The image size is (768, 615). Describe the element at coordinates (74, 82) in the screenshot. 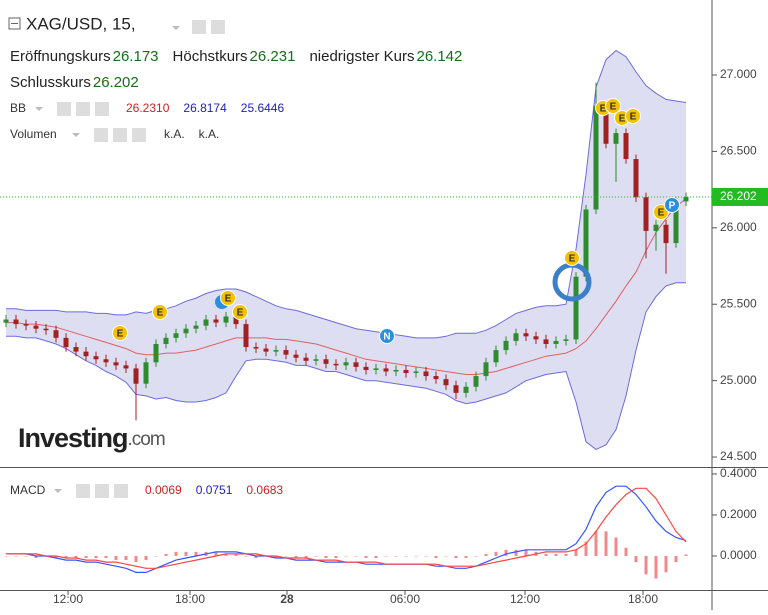

I see `ohlc-row: Schlusskurs 26.202` at that location.